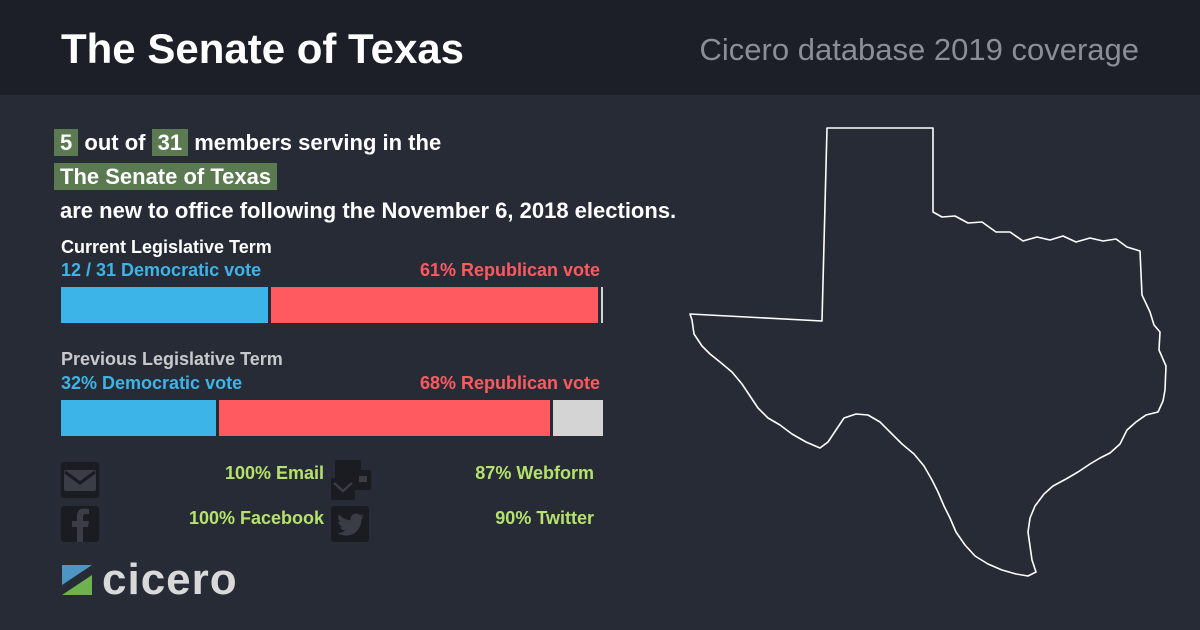 Image resolution: width=1200 pixels, height=630 pixels. I want to click on email-icon, so click(80, 480).